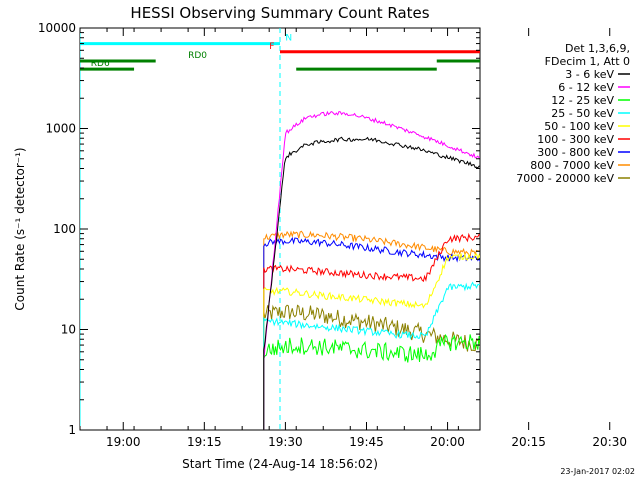 This screenshot has width=640, height=480. I want to click on x-tick-label-4: 20:00, so click(447, 442).